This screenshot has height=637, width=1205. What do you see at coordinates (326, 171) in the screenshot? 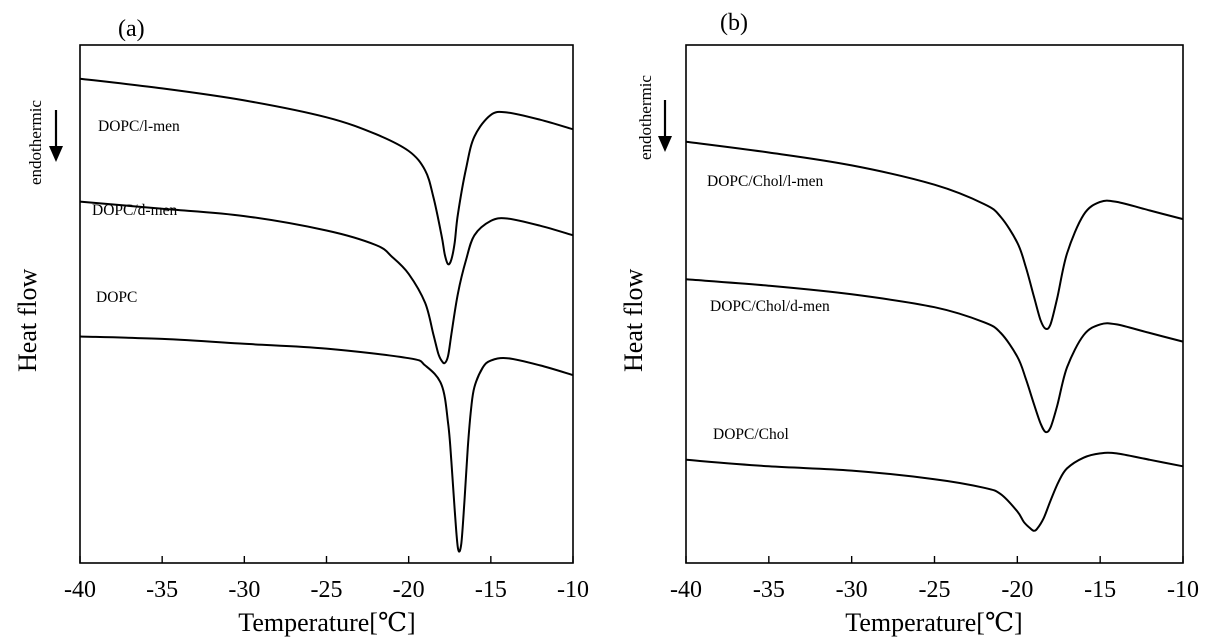
I see `curve-dopc-l-men` at bounding box center [326, 171].